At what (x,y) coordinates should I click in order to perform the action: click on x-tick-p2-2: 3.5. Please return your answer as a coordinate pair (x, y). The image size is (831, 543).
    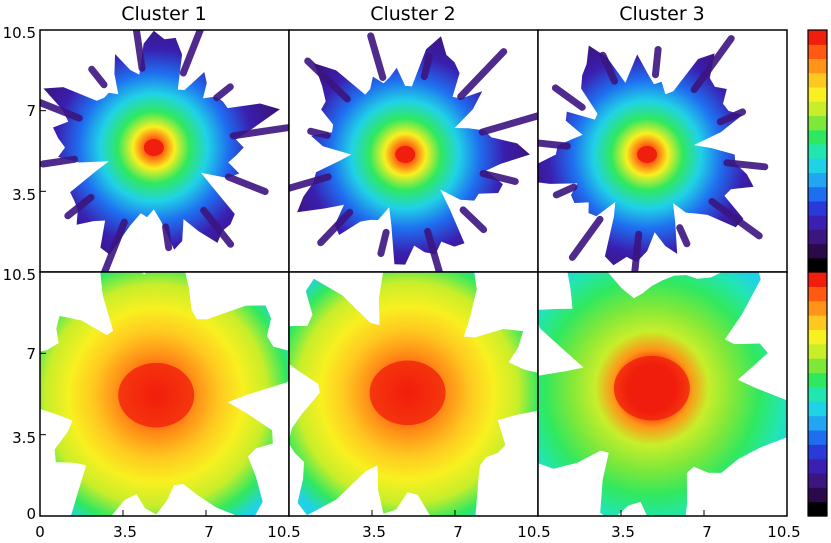
    Looking at the image, I should click on (374, 532).